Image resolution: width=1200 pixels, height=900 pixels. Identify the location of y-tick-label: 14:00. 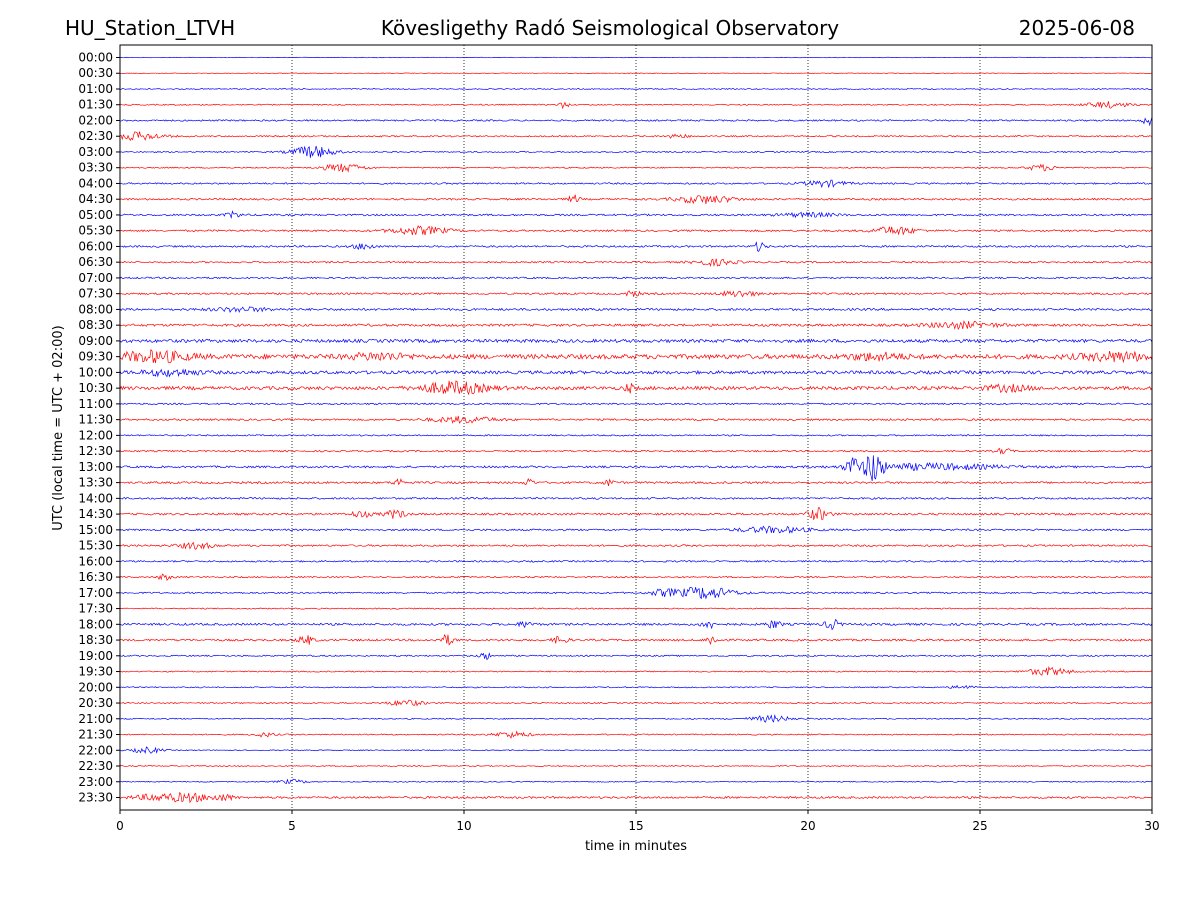
(95, 498).